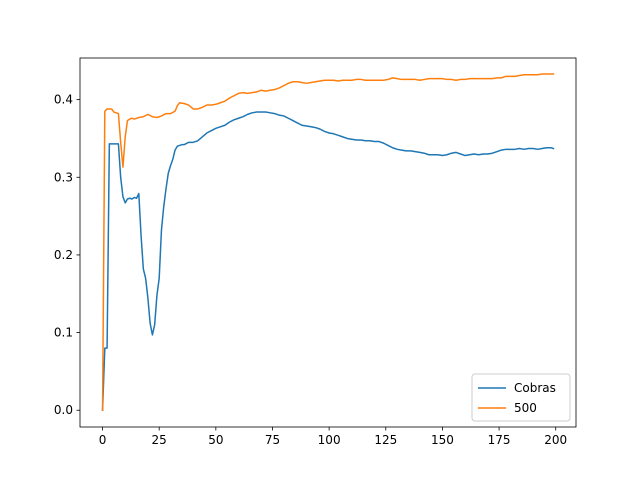  I want to click on y-tick-label: 0.3, so click(63, 177).